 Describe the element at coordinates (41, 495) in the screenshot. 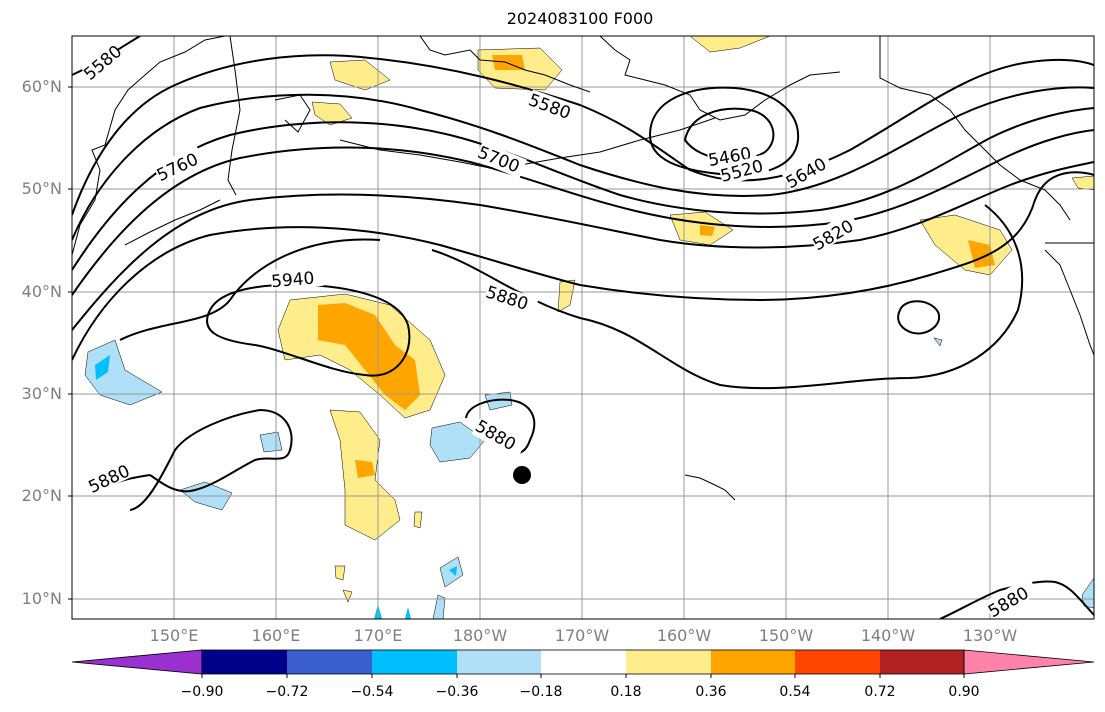

I see `lat-label: 20°N` at that location.